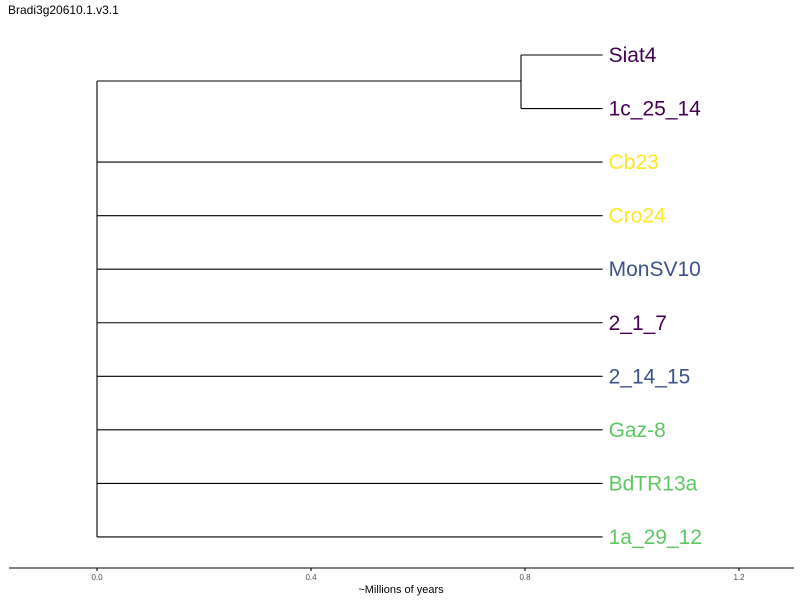 Image resolution: width=800 pixels, height=600 pixels. What do you see at coordinates (311, 577) in the screenshot?
I see `axis-tick-label: 0.4` at bounding box center [311, 577].